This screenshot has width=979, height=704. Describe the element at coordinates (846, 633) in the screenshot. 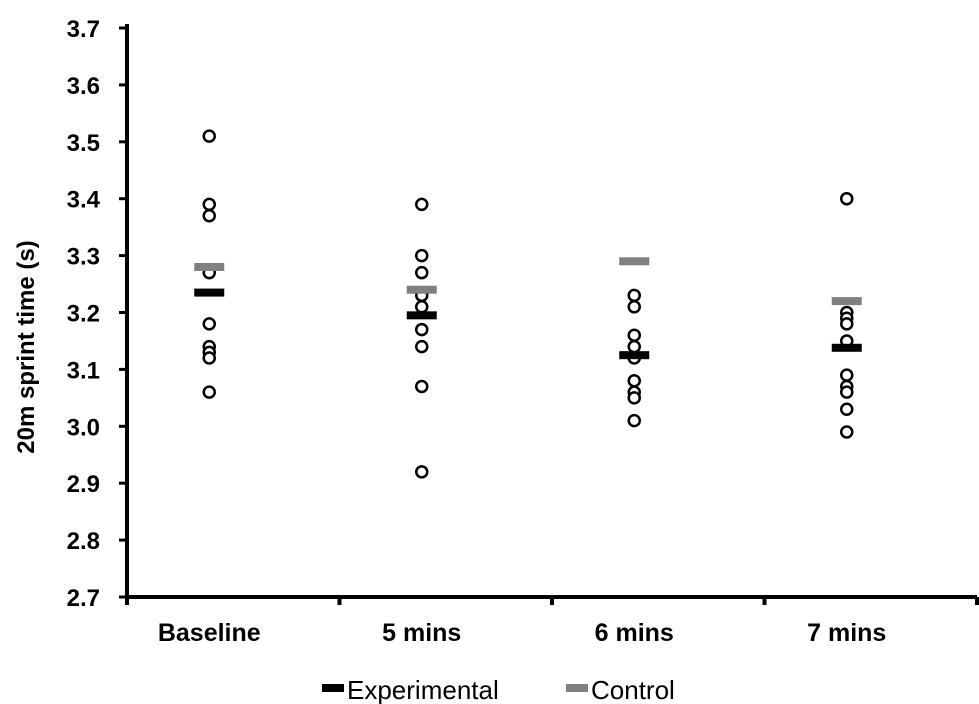

I see `x-category-label: 7 mins` at that location.